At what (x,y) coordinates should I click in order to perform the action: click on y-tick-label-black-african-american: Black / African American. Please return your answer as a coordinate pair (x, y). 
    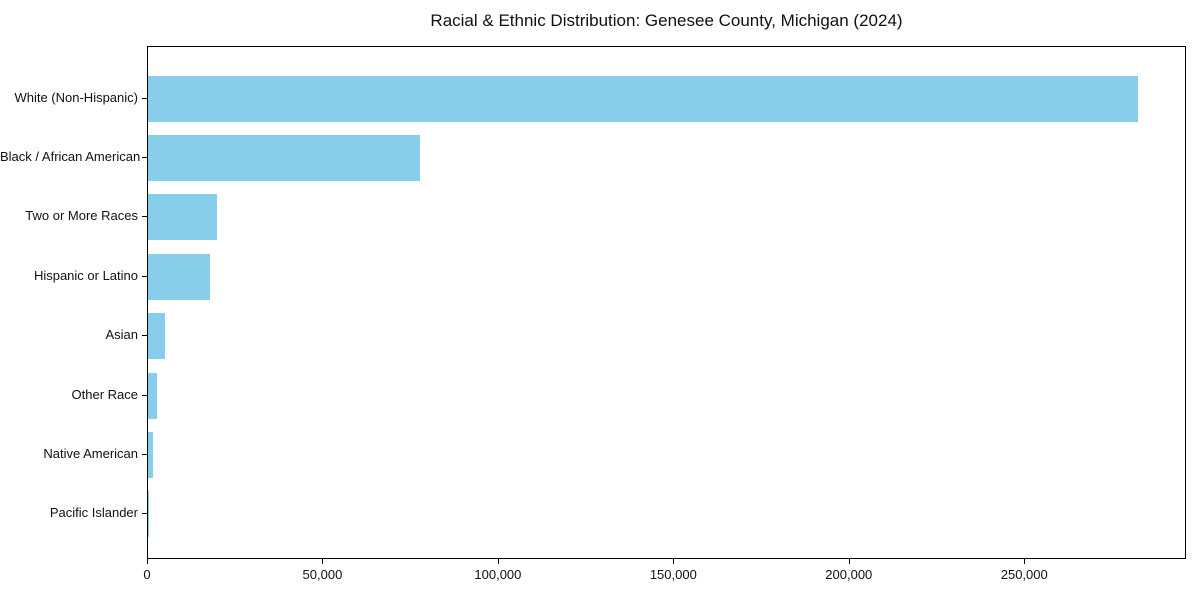
    Looking at the image, I should click on (70, 156).